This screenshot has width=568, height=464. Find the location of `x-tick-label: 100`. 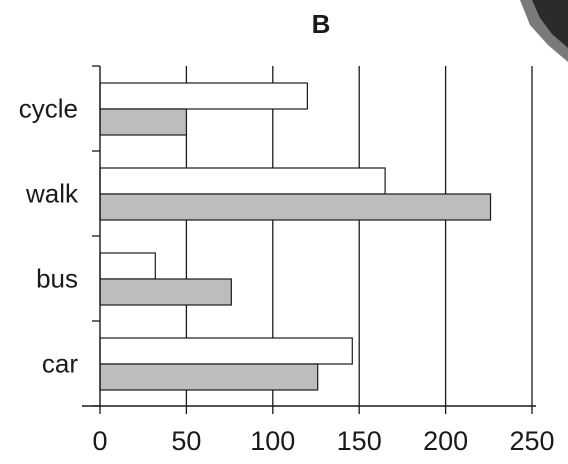

x-tick-label: 100 is located at coordinates (272, 441).